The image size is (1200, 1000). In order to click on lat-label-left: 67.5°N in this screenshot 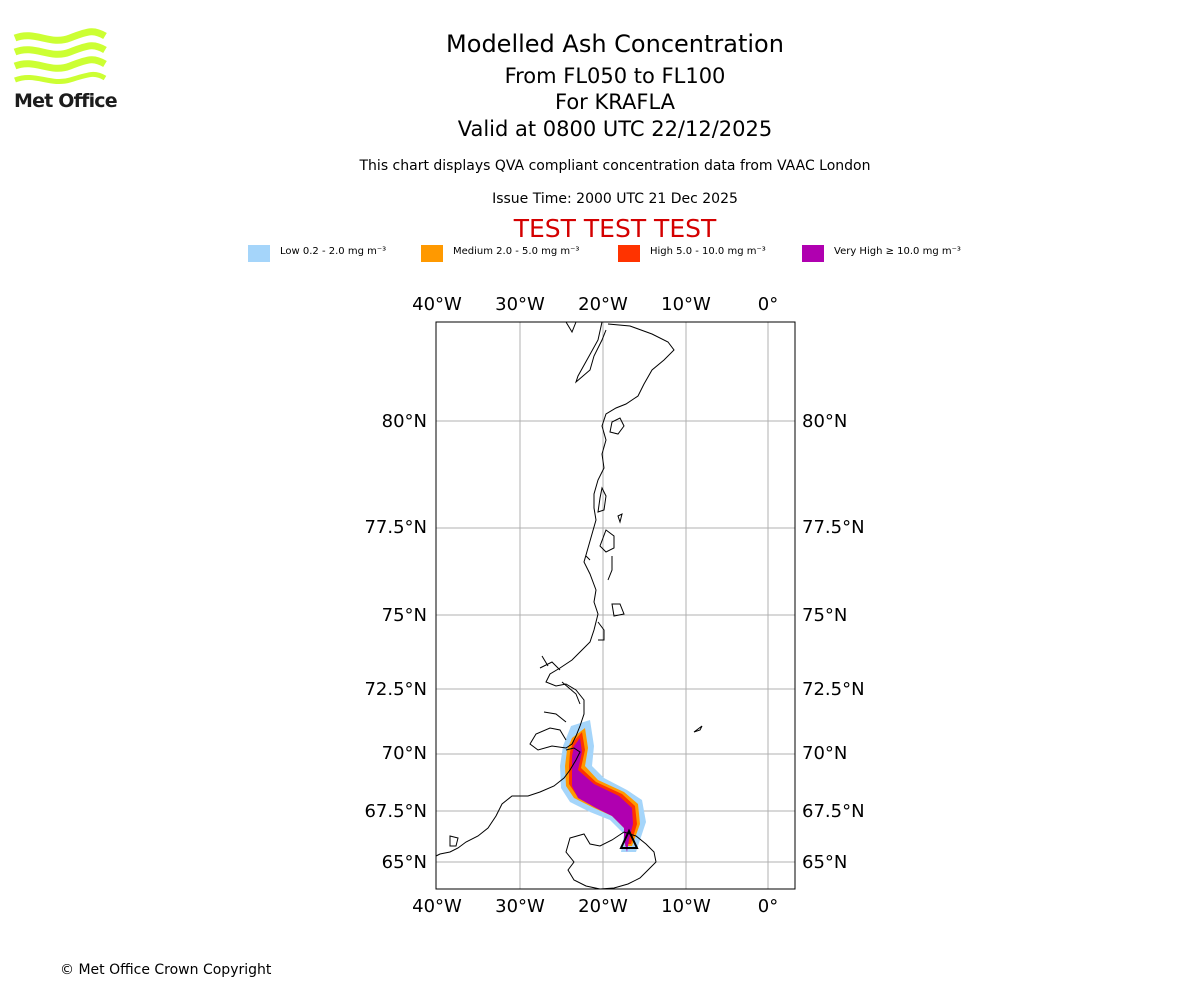, I will do `click(395, 811)`.